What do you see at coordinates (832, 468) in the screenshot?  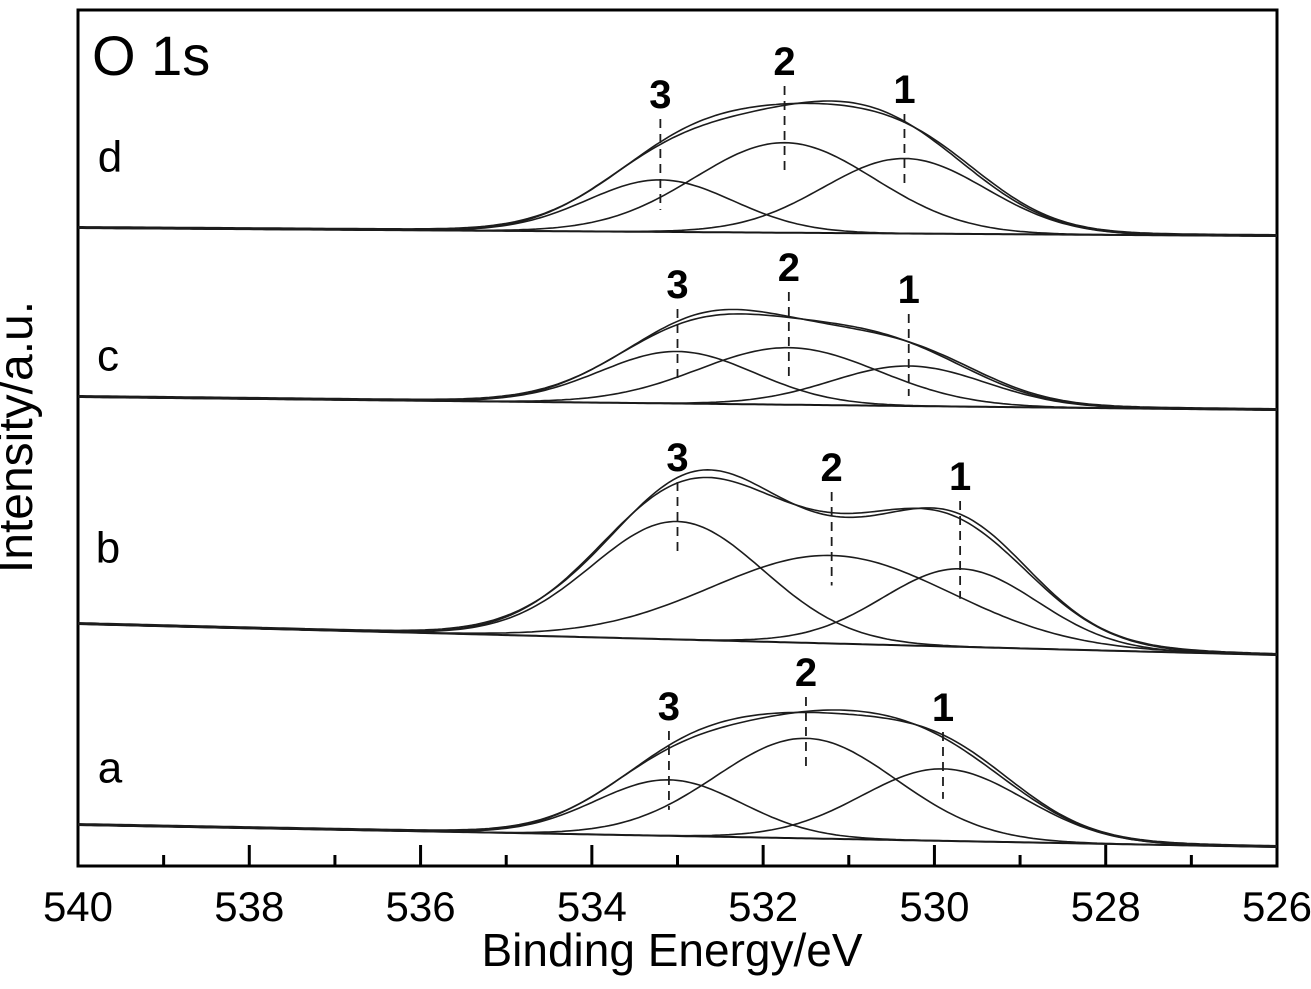 I see `peak2-label-b: 2` at bounding box center [832, 468].